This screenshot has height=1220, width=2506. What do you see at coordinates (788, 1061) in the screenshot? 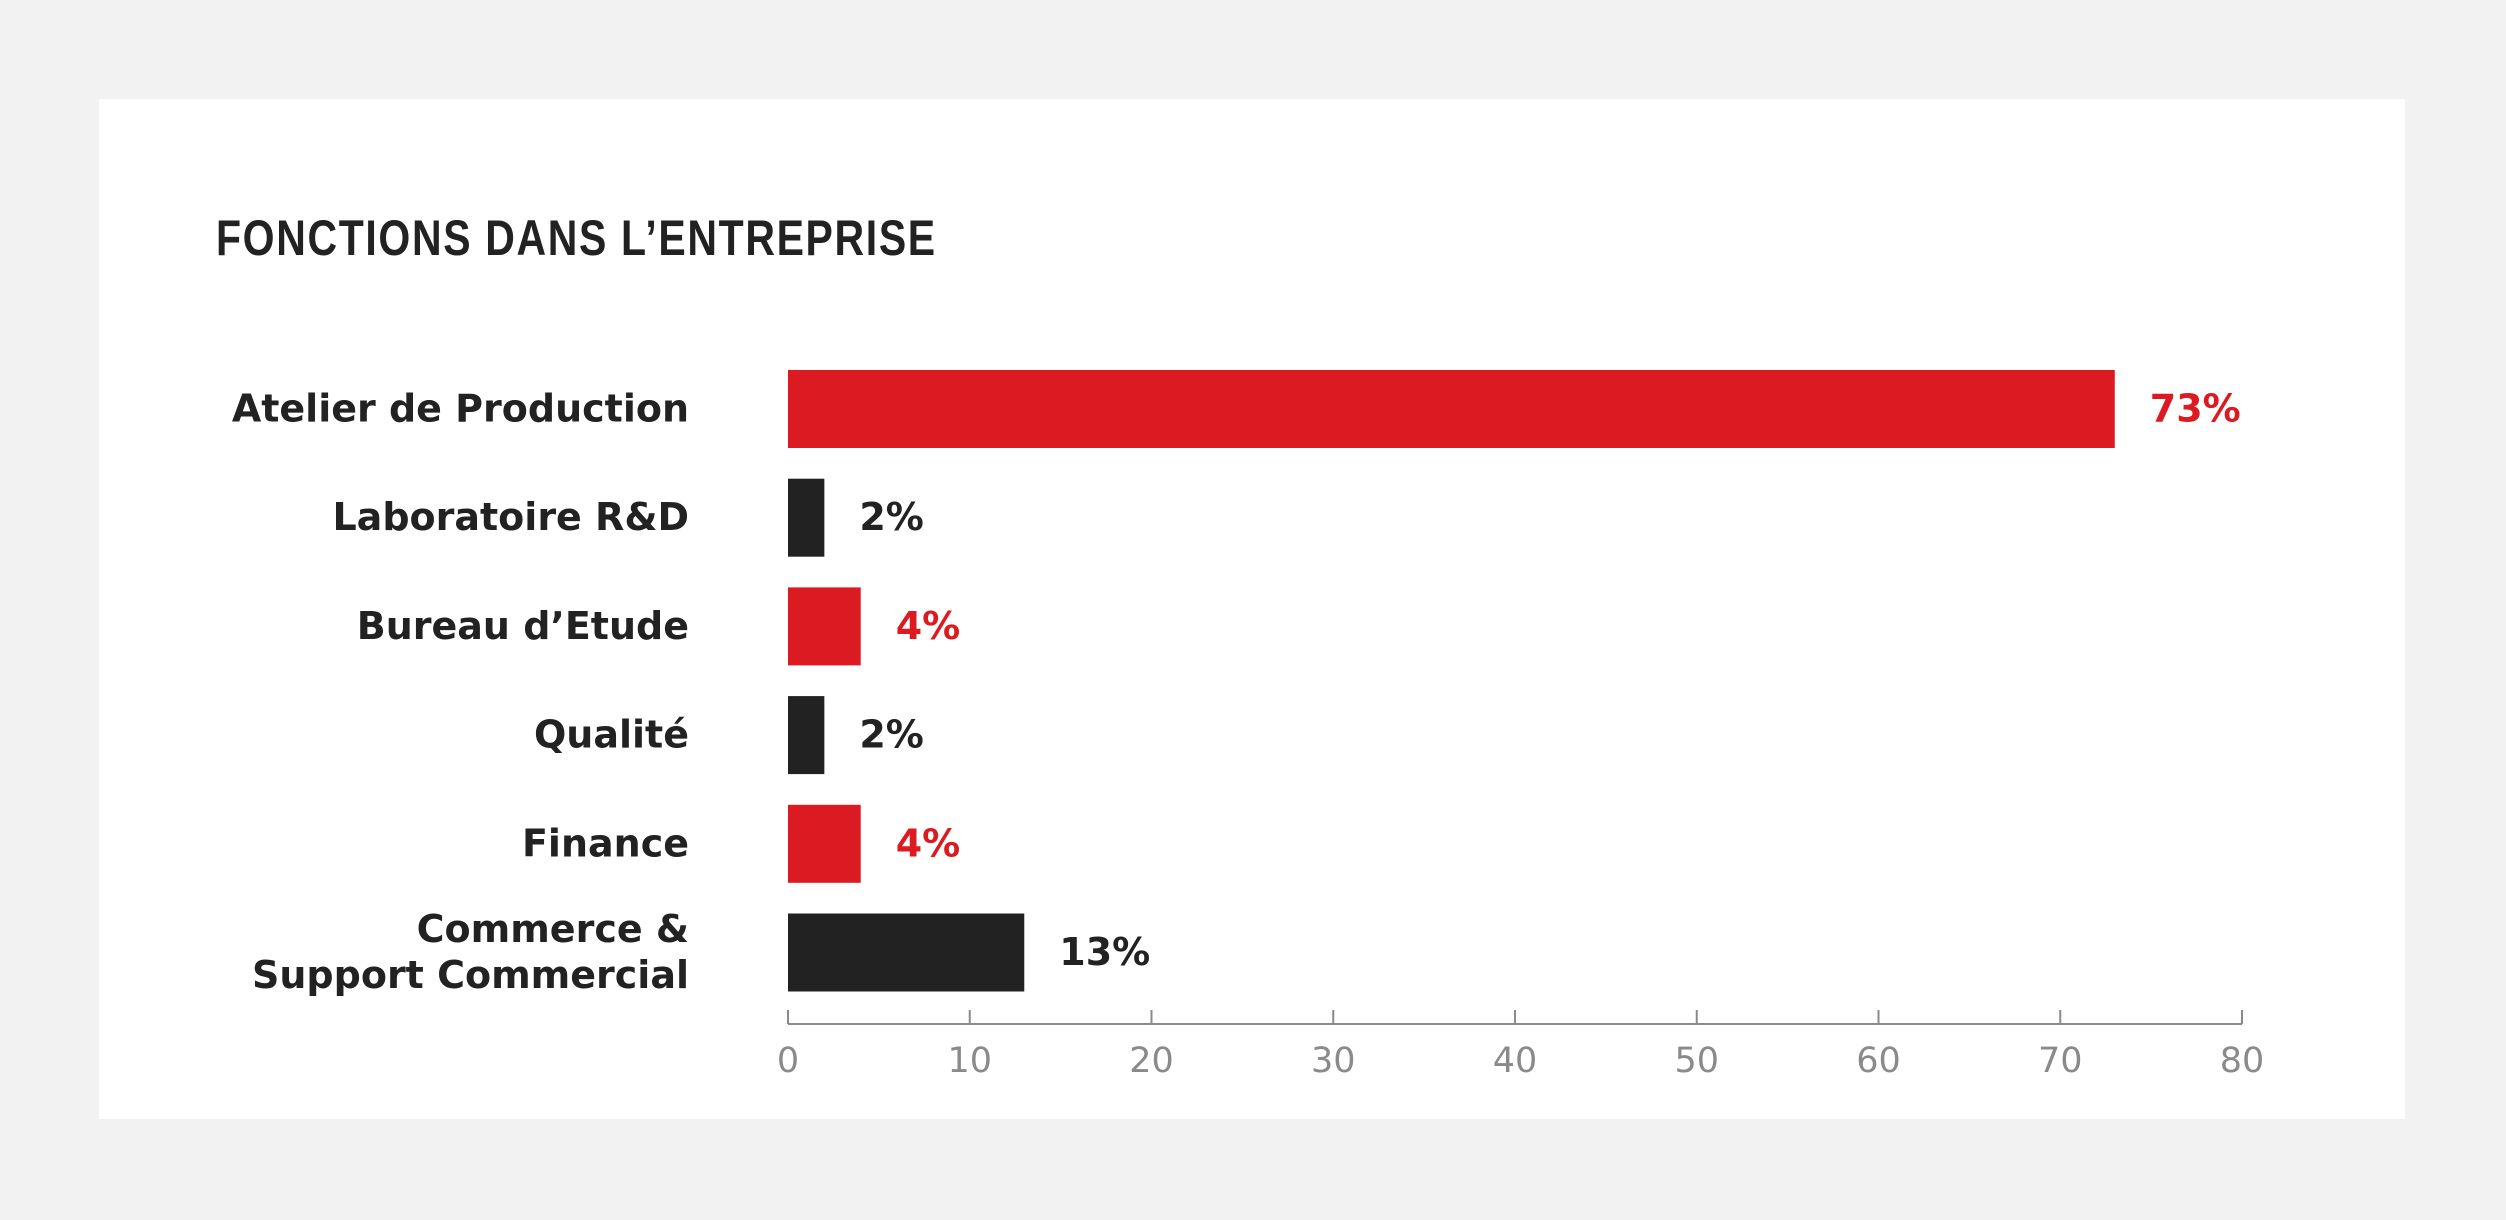
I see `x-tick-label: 0` at bounding box center [788, 1061].